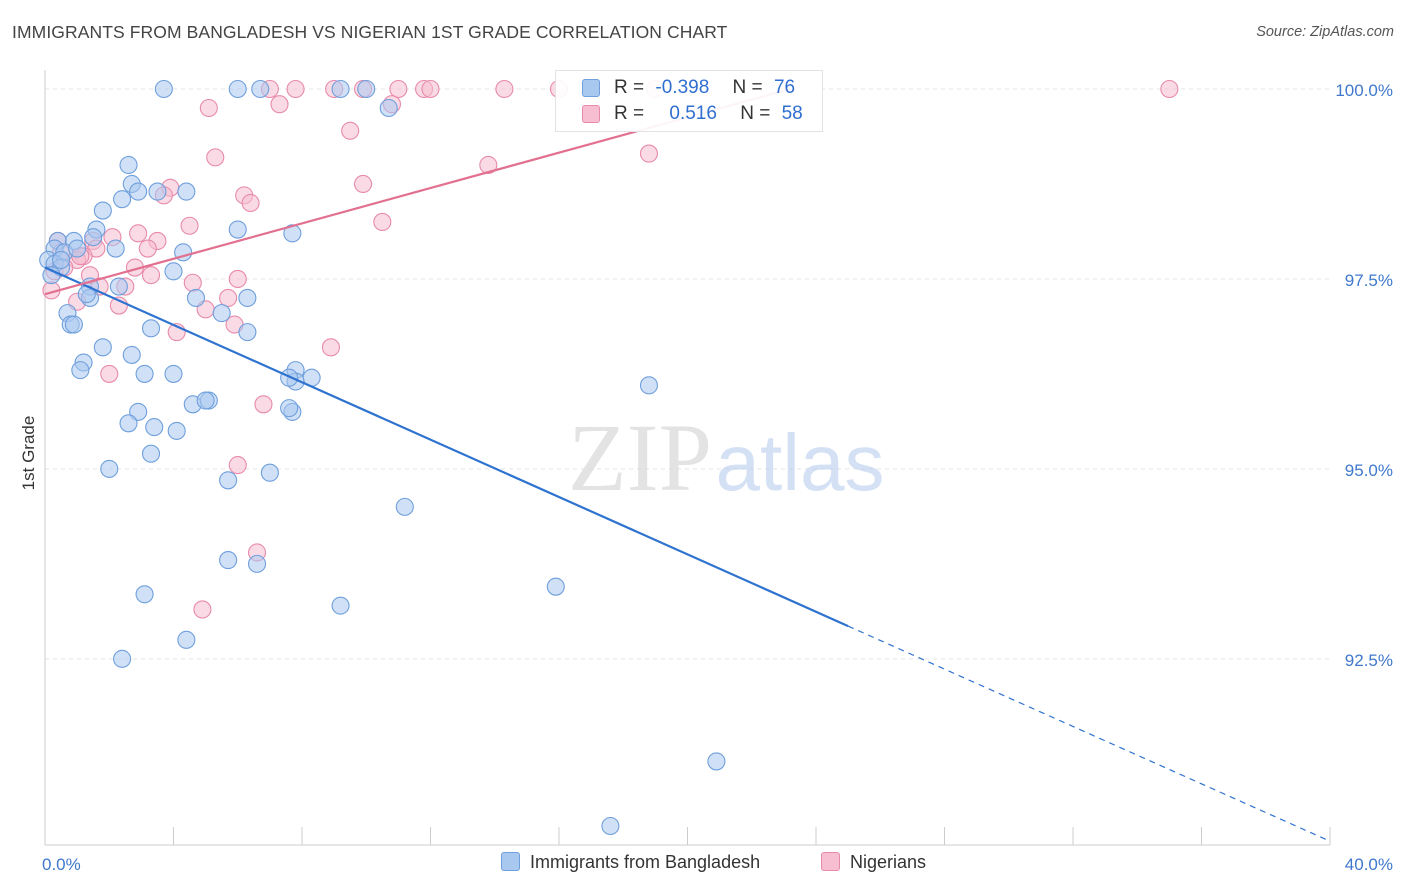 The height and width of the screenshot is (892, 1406). I want to click on y-tick-label: 92.5%, so click(1369, 660).